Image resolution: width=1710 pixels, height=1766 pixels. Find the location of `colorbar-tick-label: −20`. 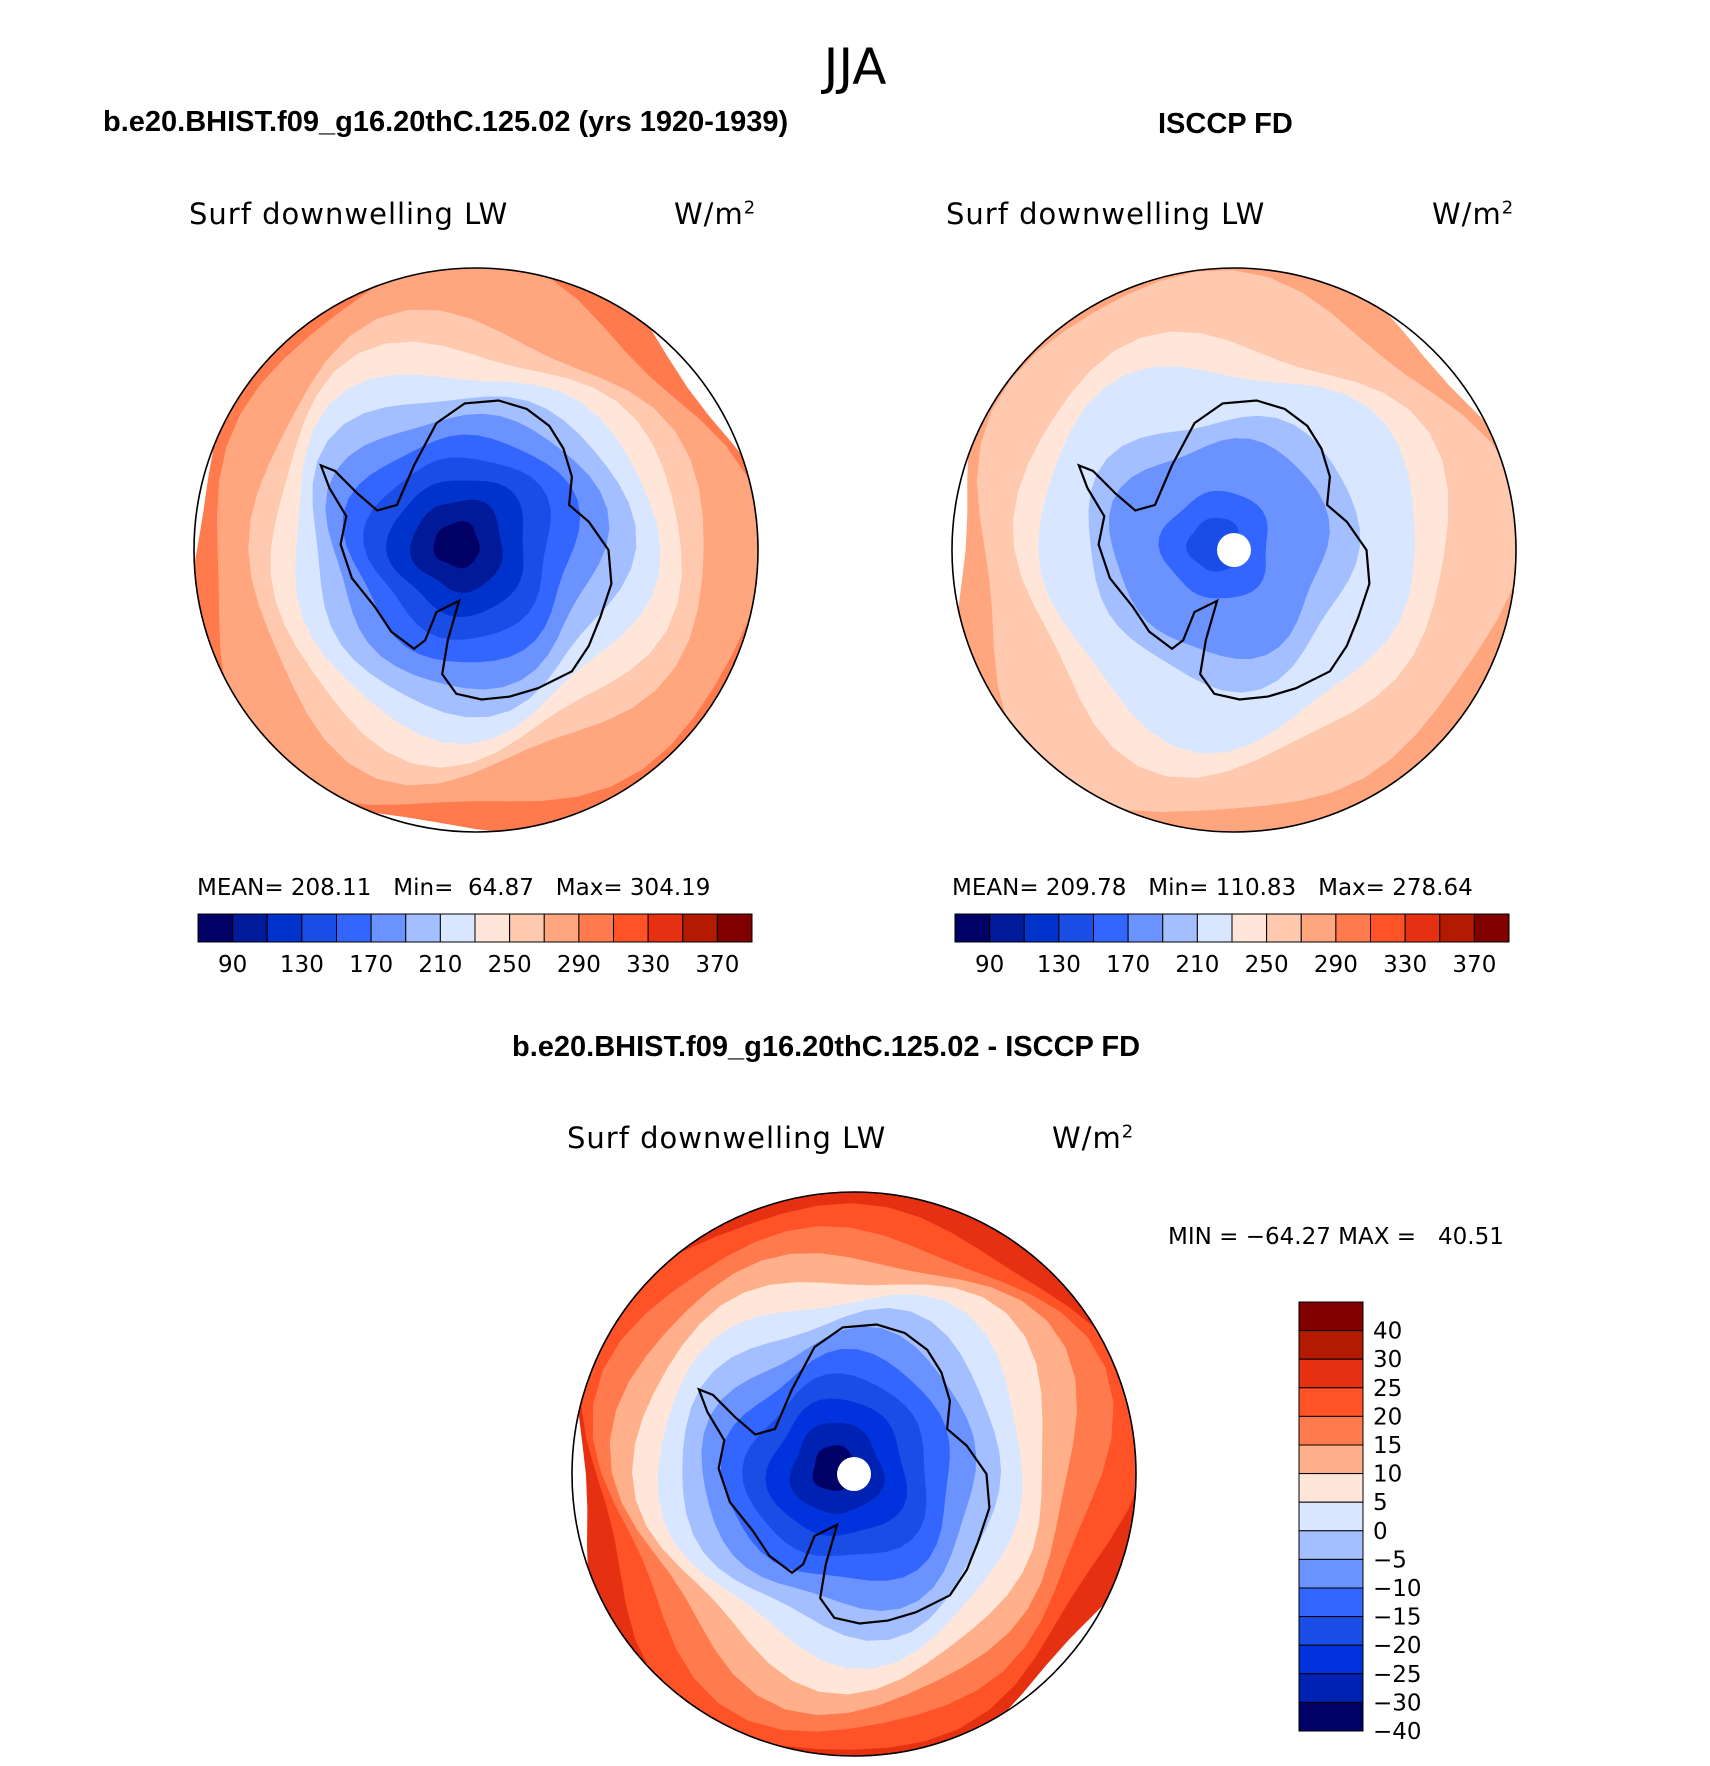

colorbar-tick-label: −20 is located at coordinates (1397, 1646).